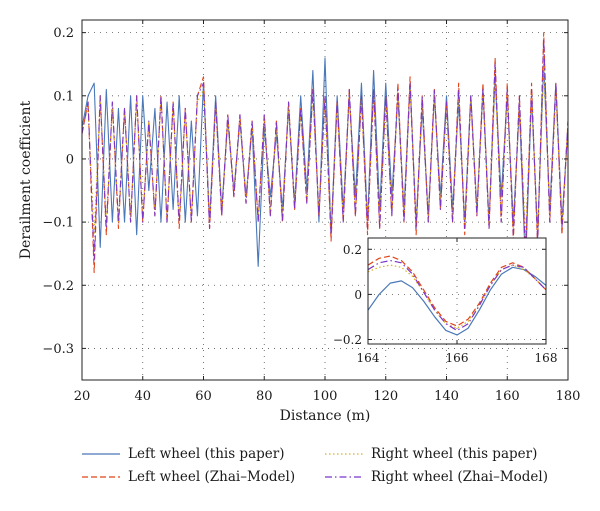 The image size is (600, 511). What do you see at coordinates (264, 396) in the screenshot?
I see `x-tick-label: 80` at bounding box center [264, 396].